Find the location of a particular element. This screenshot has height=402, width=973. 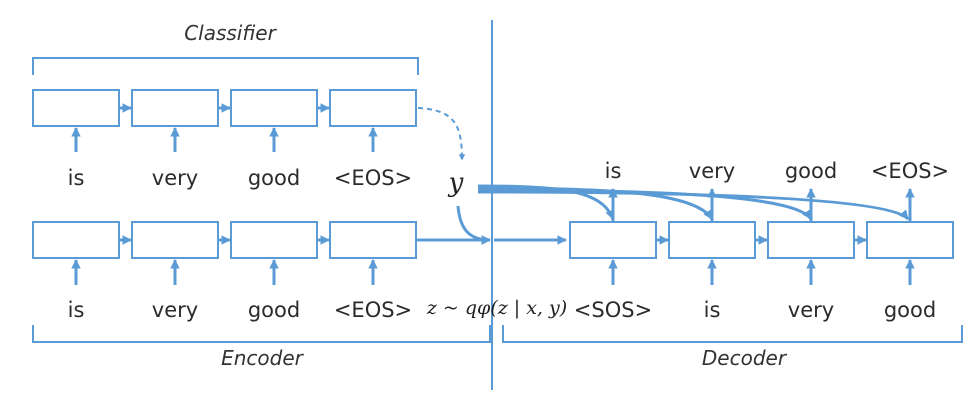

y-to-decoder-arrow is located at coordinates (693, 205).